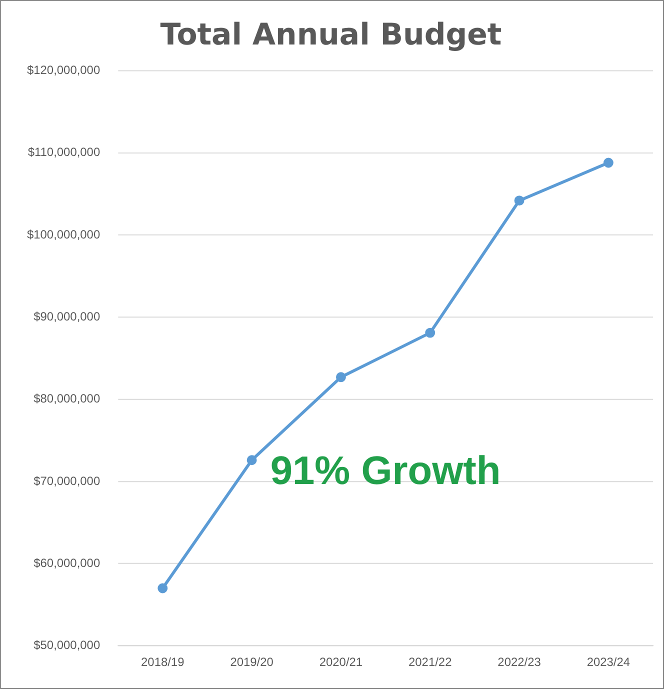 This screenshot has width=666, height=691. I want to click on x-tick-label: 2019/20, so click(252, 662).